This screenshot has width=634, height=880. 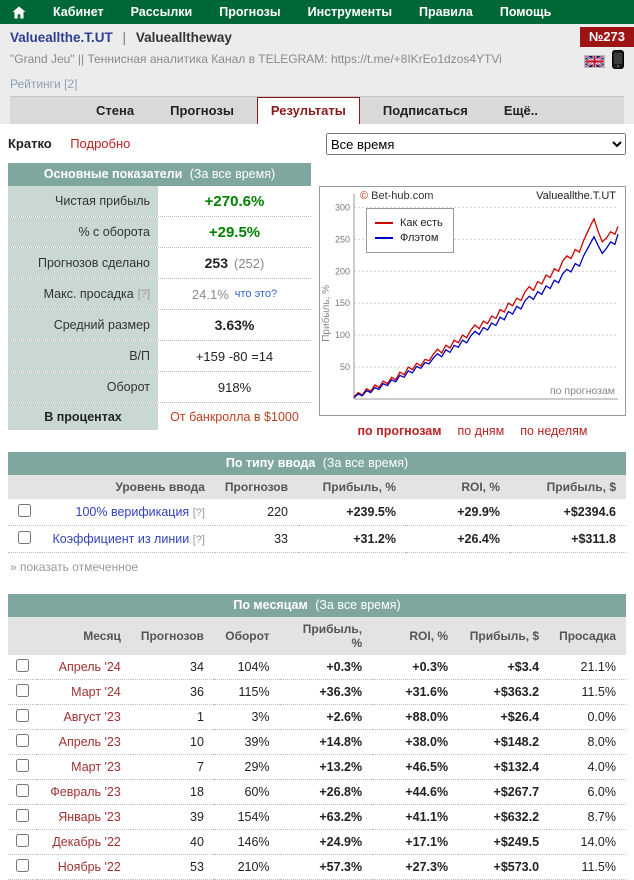 What do you see at coordinates (399, 431) in the screenshot?
I see `chart-scale-link: по прогнозам` at bounding box center [399, 431].